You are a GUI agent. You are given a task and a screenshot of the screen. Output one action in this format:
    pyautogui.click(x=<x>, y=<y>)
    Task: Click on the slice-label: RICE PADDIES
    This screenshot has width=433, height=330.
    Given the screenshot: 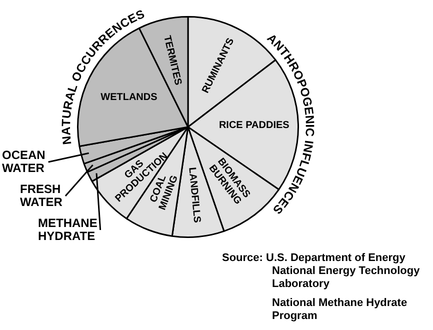 What is the action you would take?
    pyautogui.click(x=254, y=126)
    